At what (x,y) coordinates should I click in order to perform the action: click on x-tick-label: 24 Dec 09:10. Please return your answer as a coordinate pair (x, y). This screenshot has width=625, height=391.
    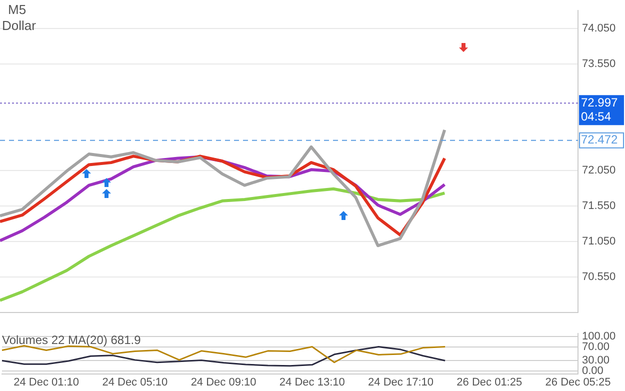
    Looking at the image, I should click on (223, 382).